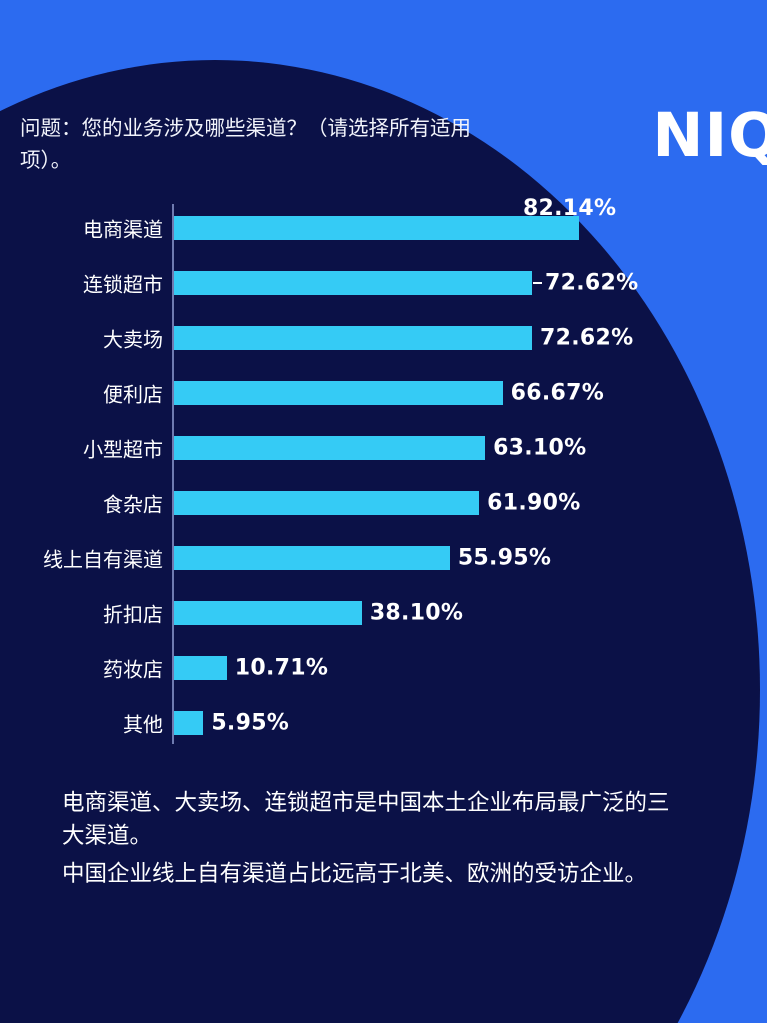  I want to click on caption-line-2: 中国企业线上自有渠道占比远高于北美、欧洲的受访企业。, so click(355, 874).